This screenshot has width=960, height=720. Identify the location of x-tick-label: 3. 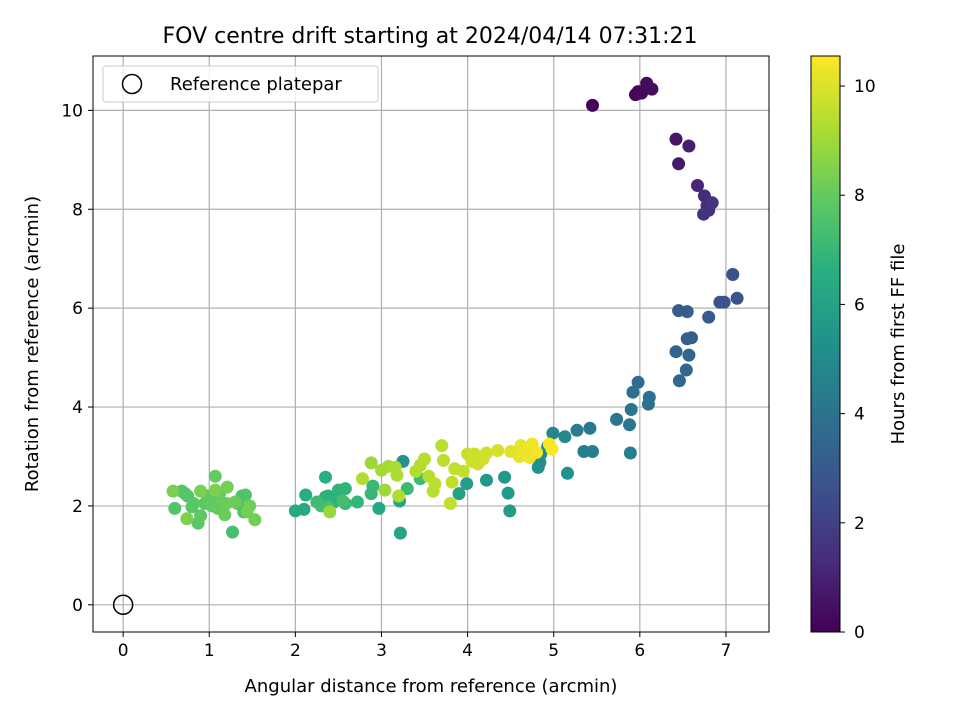
(381, 651).